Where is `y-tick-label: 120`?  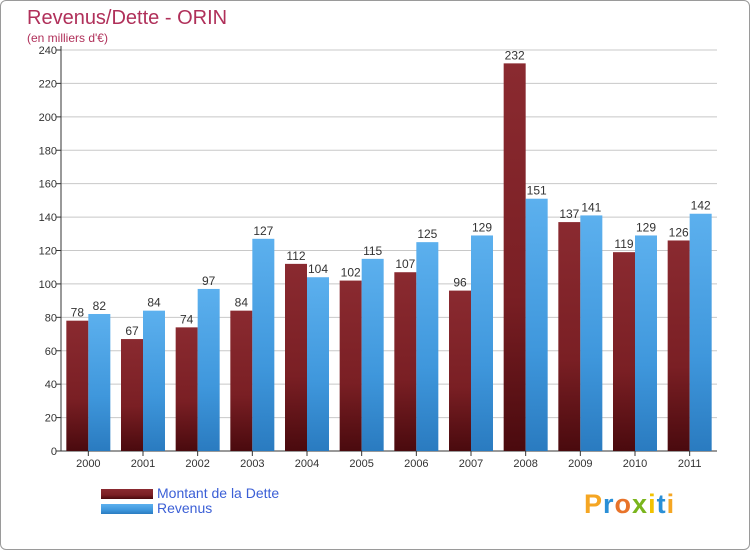
y-tick-label: 120 is located at coordinates (48, 252).